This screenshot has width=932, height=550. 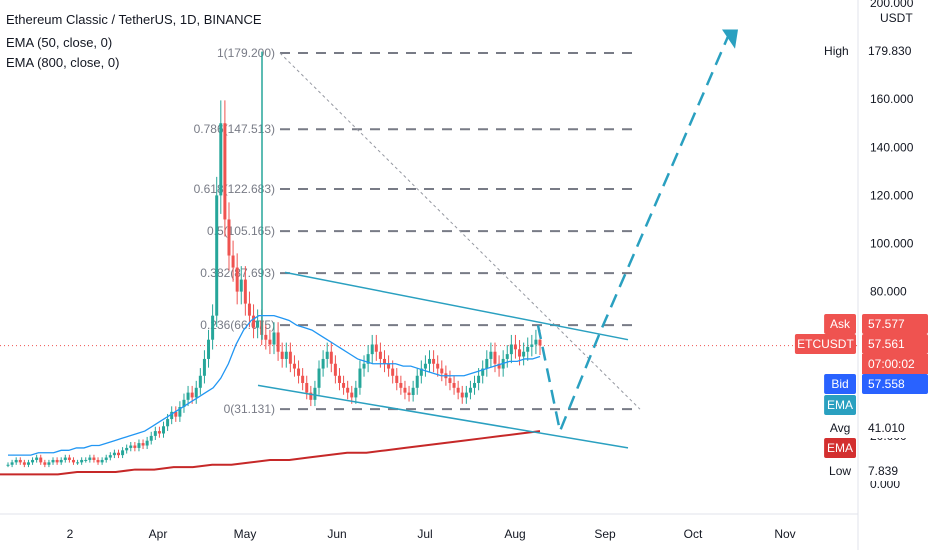 What do you see at coordinates (424, 534) in the screenshot?
I see `x-tick-label: Jul` at bounding box center [424, 534].